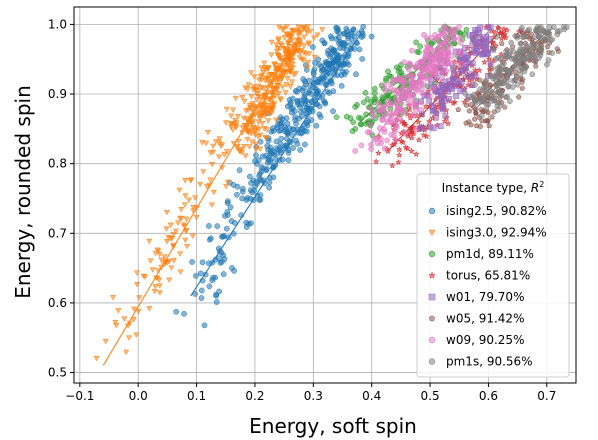 This screenshot has height=440, width=598. I want to click on legend-box, so click(493, 275).